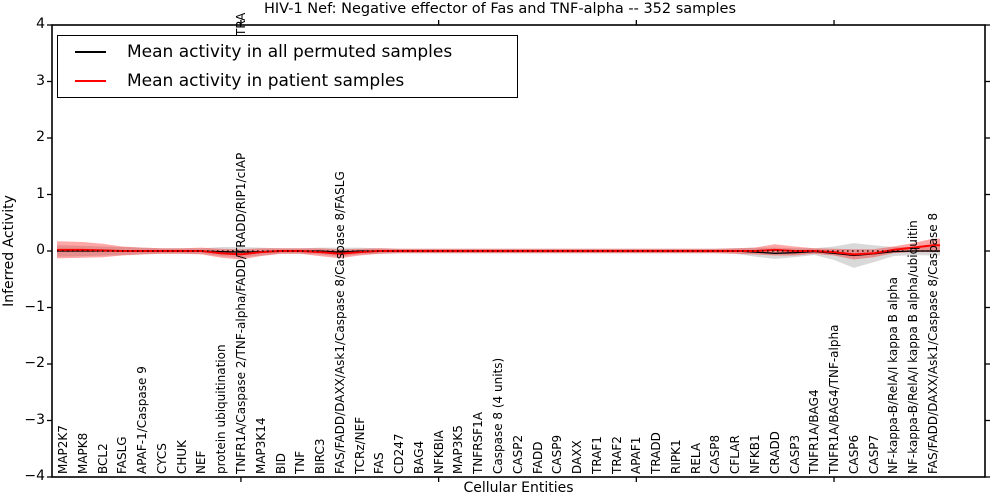 The image size is (1000, 500). What do you see at coordinates (40, 24) in the screenshot?
I see `y-tick-label: 4` at bounding box center [40, 24].